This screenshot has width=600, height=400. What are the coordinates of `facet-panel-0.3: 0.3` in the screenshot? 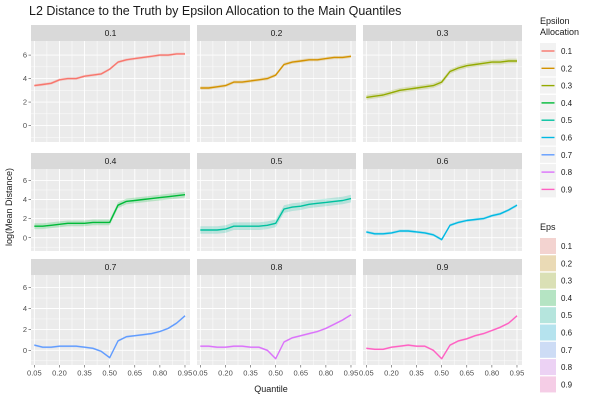 It's located at (442, 83).